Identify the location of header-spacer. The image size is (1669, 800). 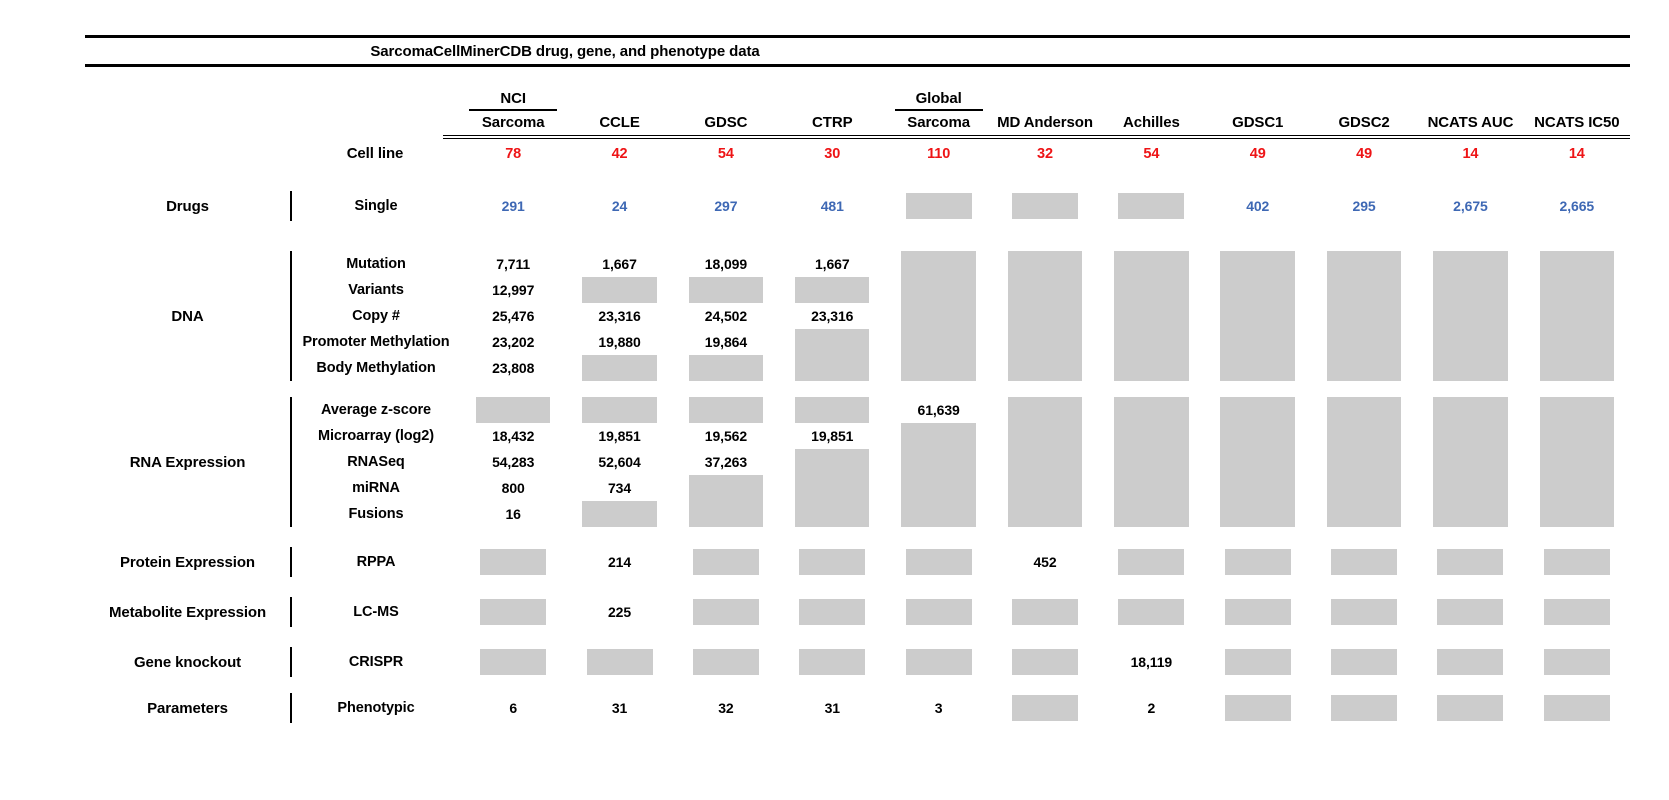
(272, 110).